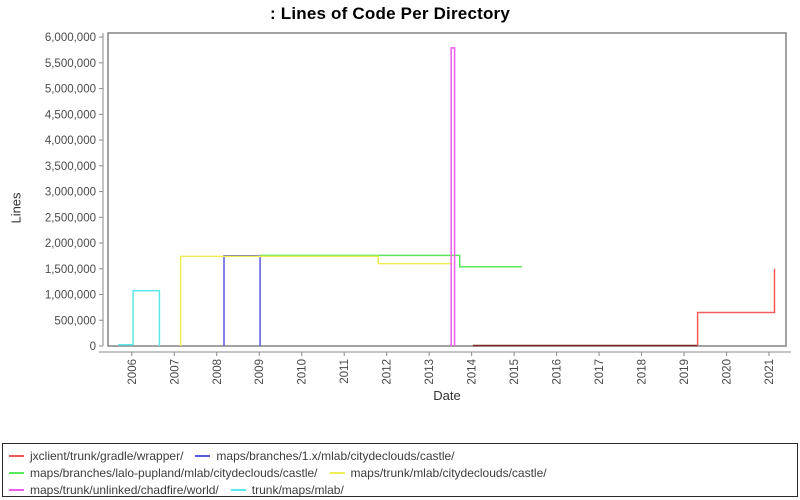 This screenshot has height=500, width=800. Describe the element at coordinates (345, 371) in the screenshot. I see `x-tick-label: 2011` at that location.